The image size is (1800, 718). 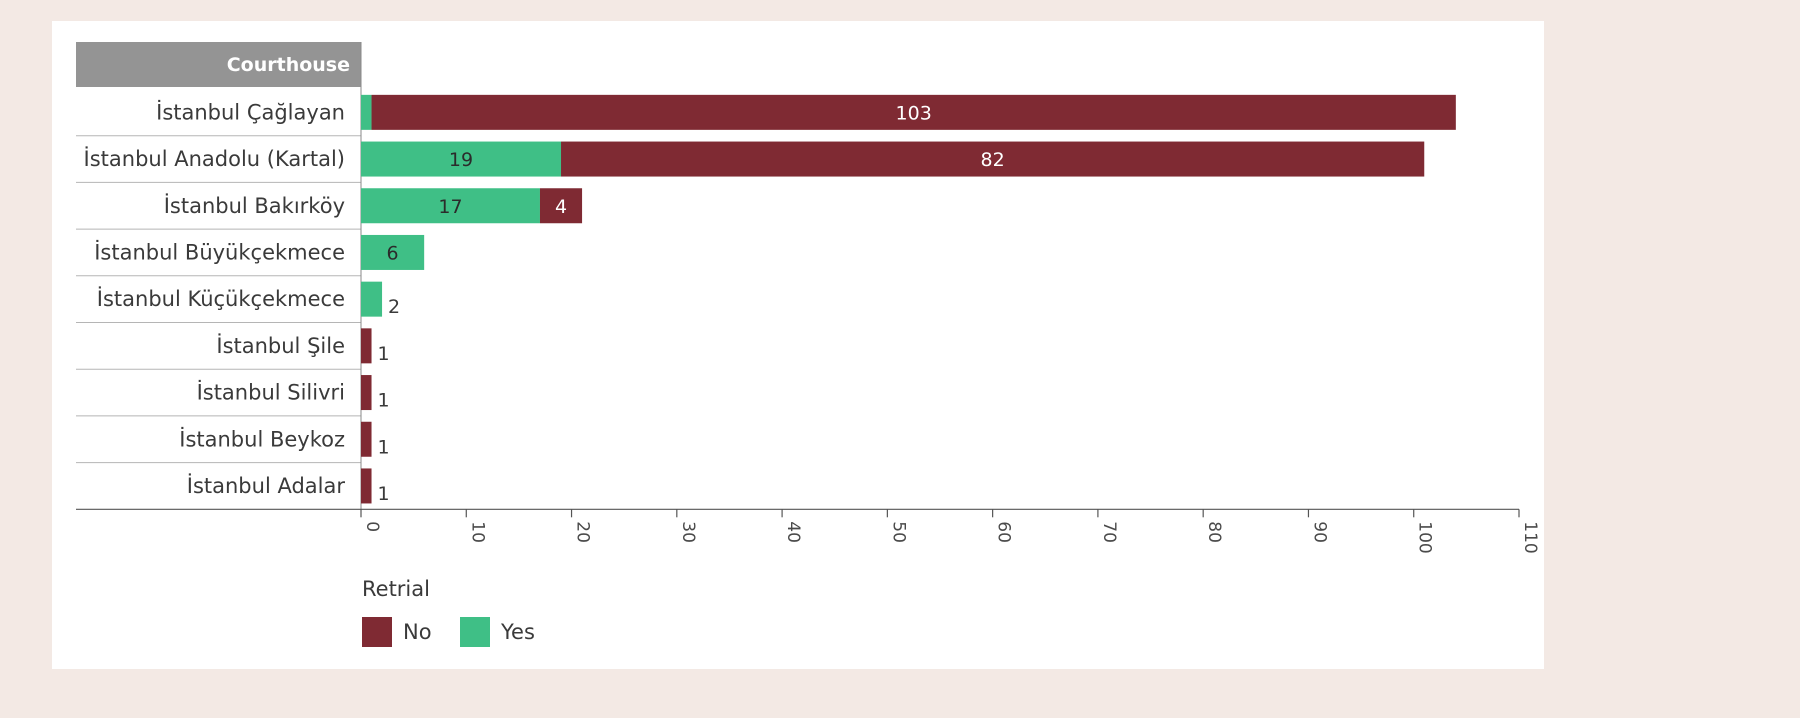 What do you see at coordinates (517, 632) in the screenshot?
I see `legend-label-yes: Yes` at bounding box center [517, 632].